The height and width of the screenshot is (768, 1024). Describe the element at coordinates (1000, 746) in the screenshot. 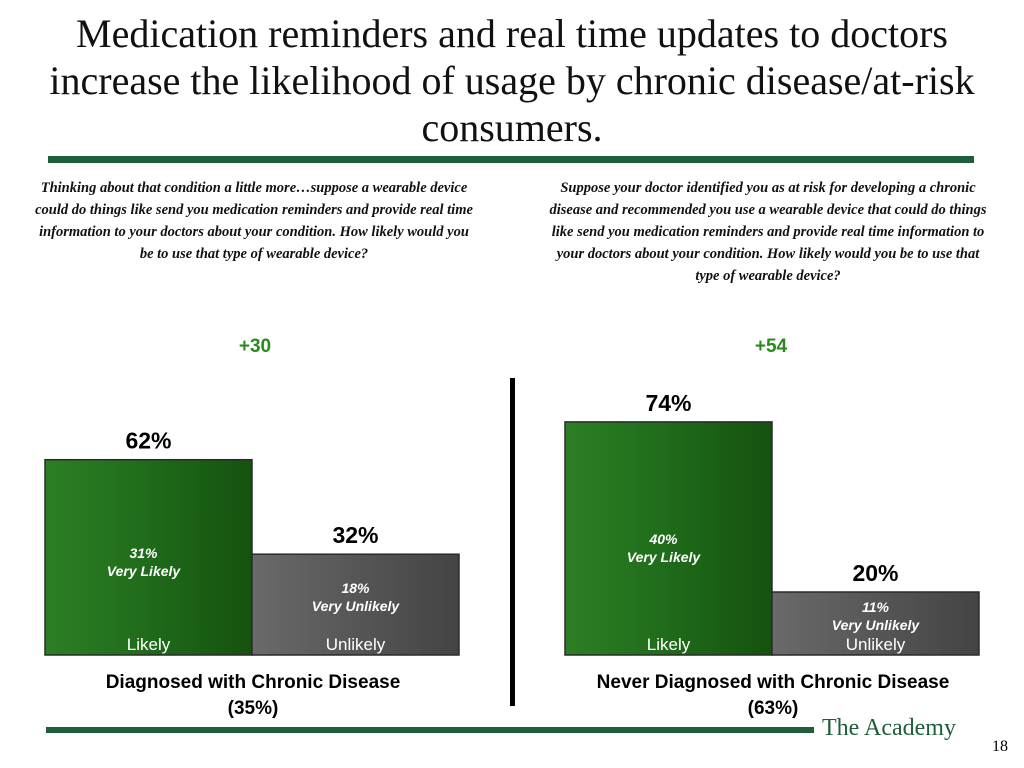

I see `page-number: 18` at that location.